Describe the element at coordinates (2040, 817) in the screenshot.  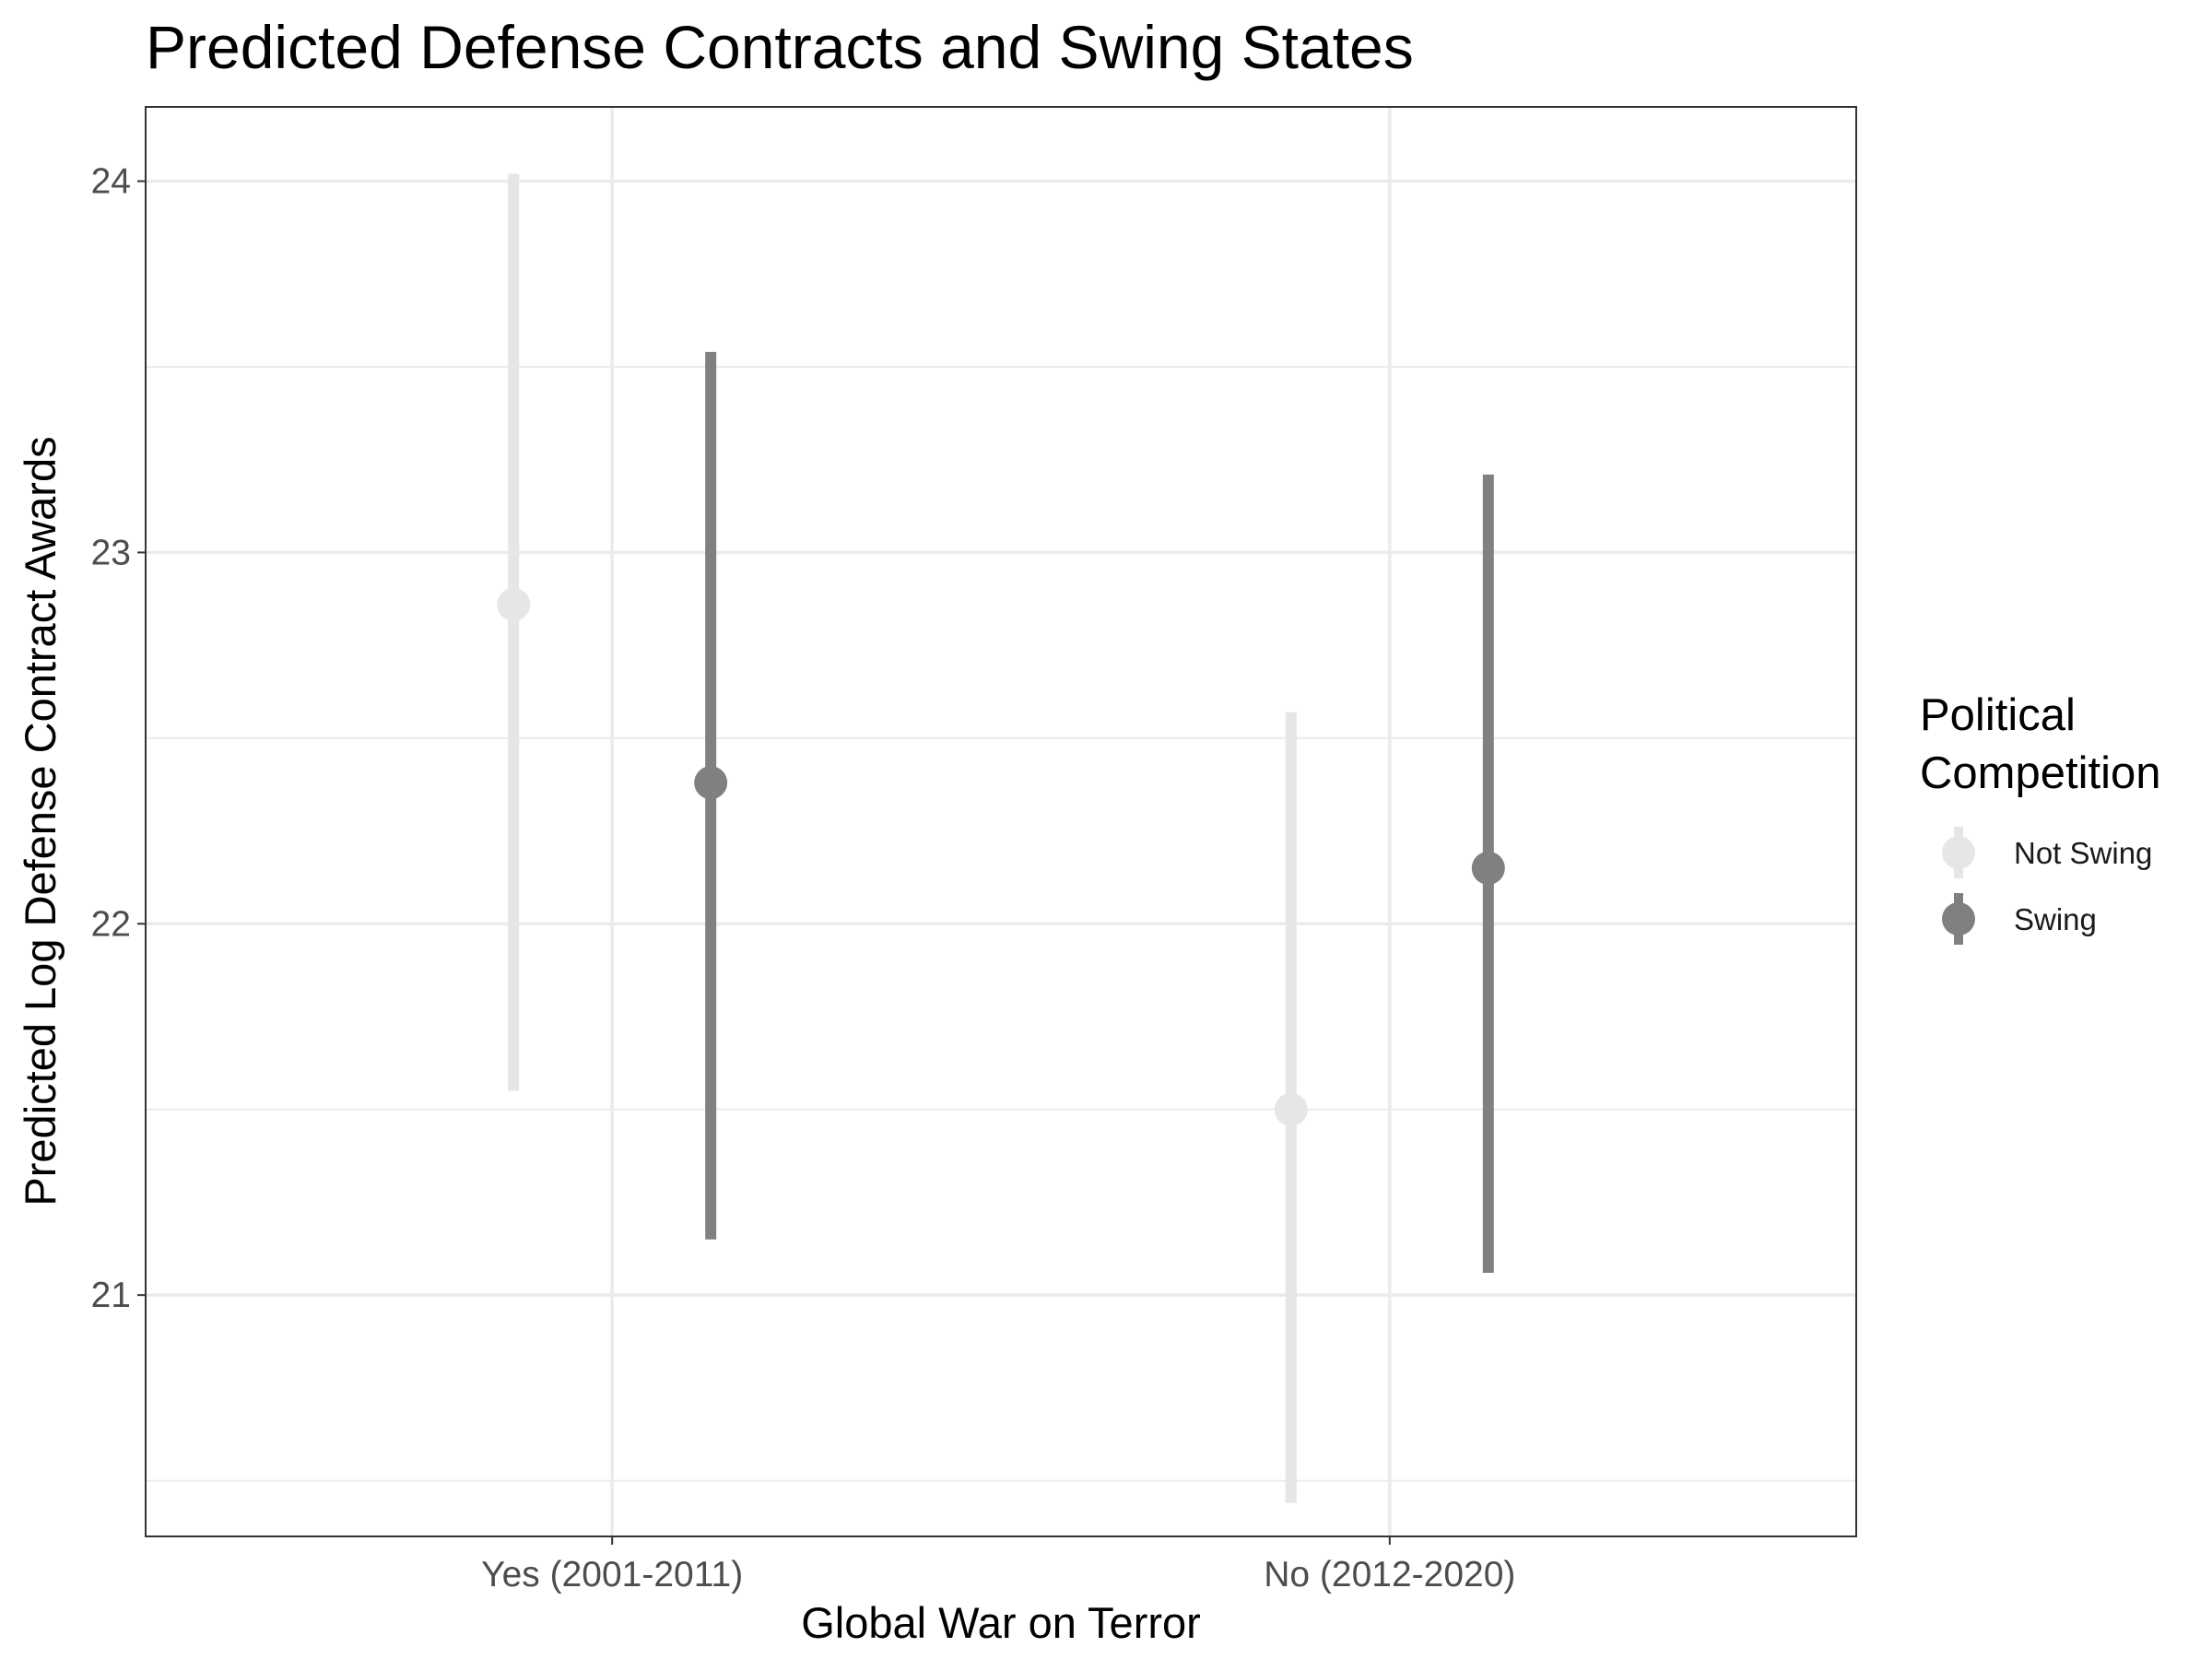
I see `legend: Political Competition Not Swing Swing` at that location.